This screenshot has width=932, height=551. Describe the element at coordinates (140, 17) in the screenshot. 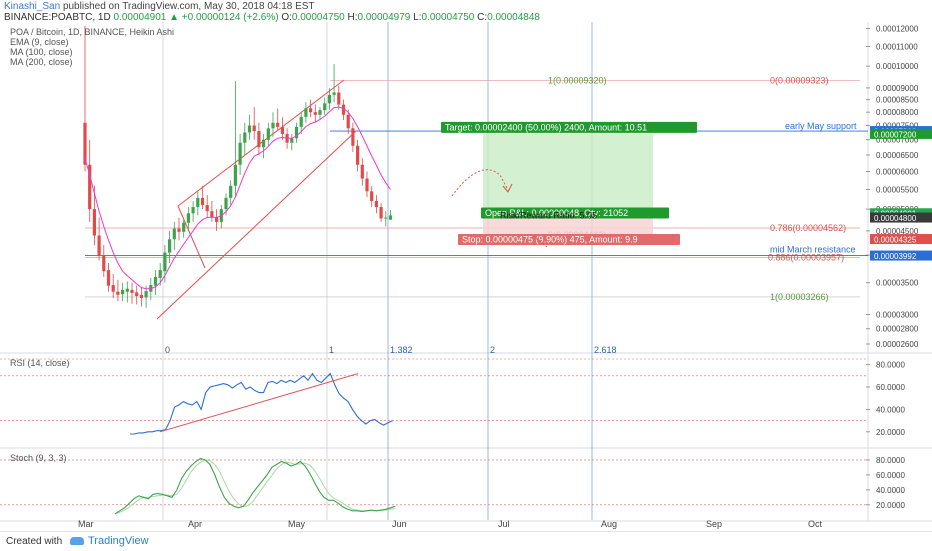

I see `last-price: 0.00004901` at that location.